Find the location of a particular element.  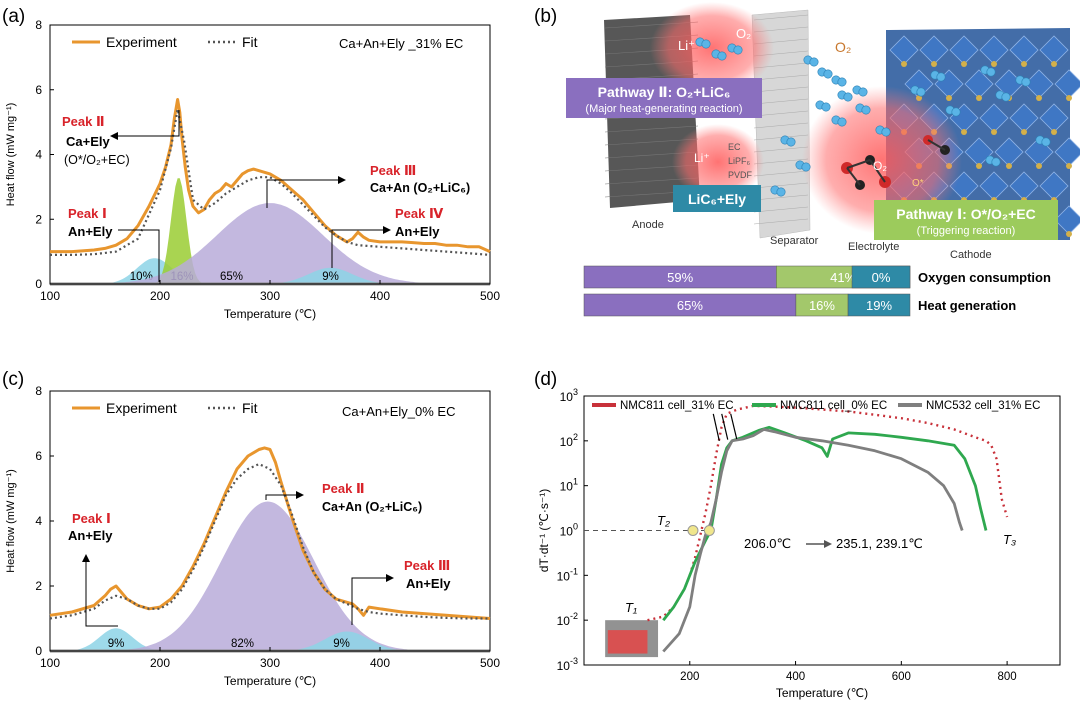

d-xtick-label-1: 400 is located at coordinates (795, 677).